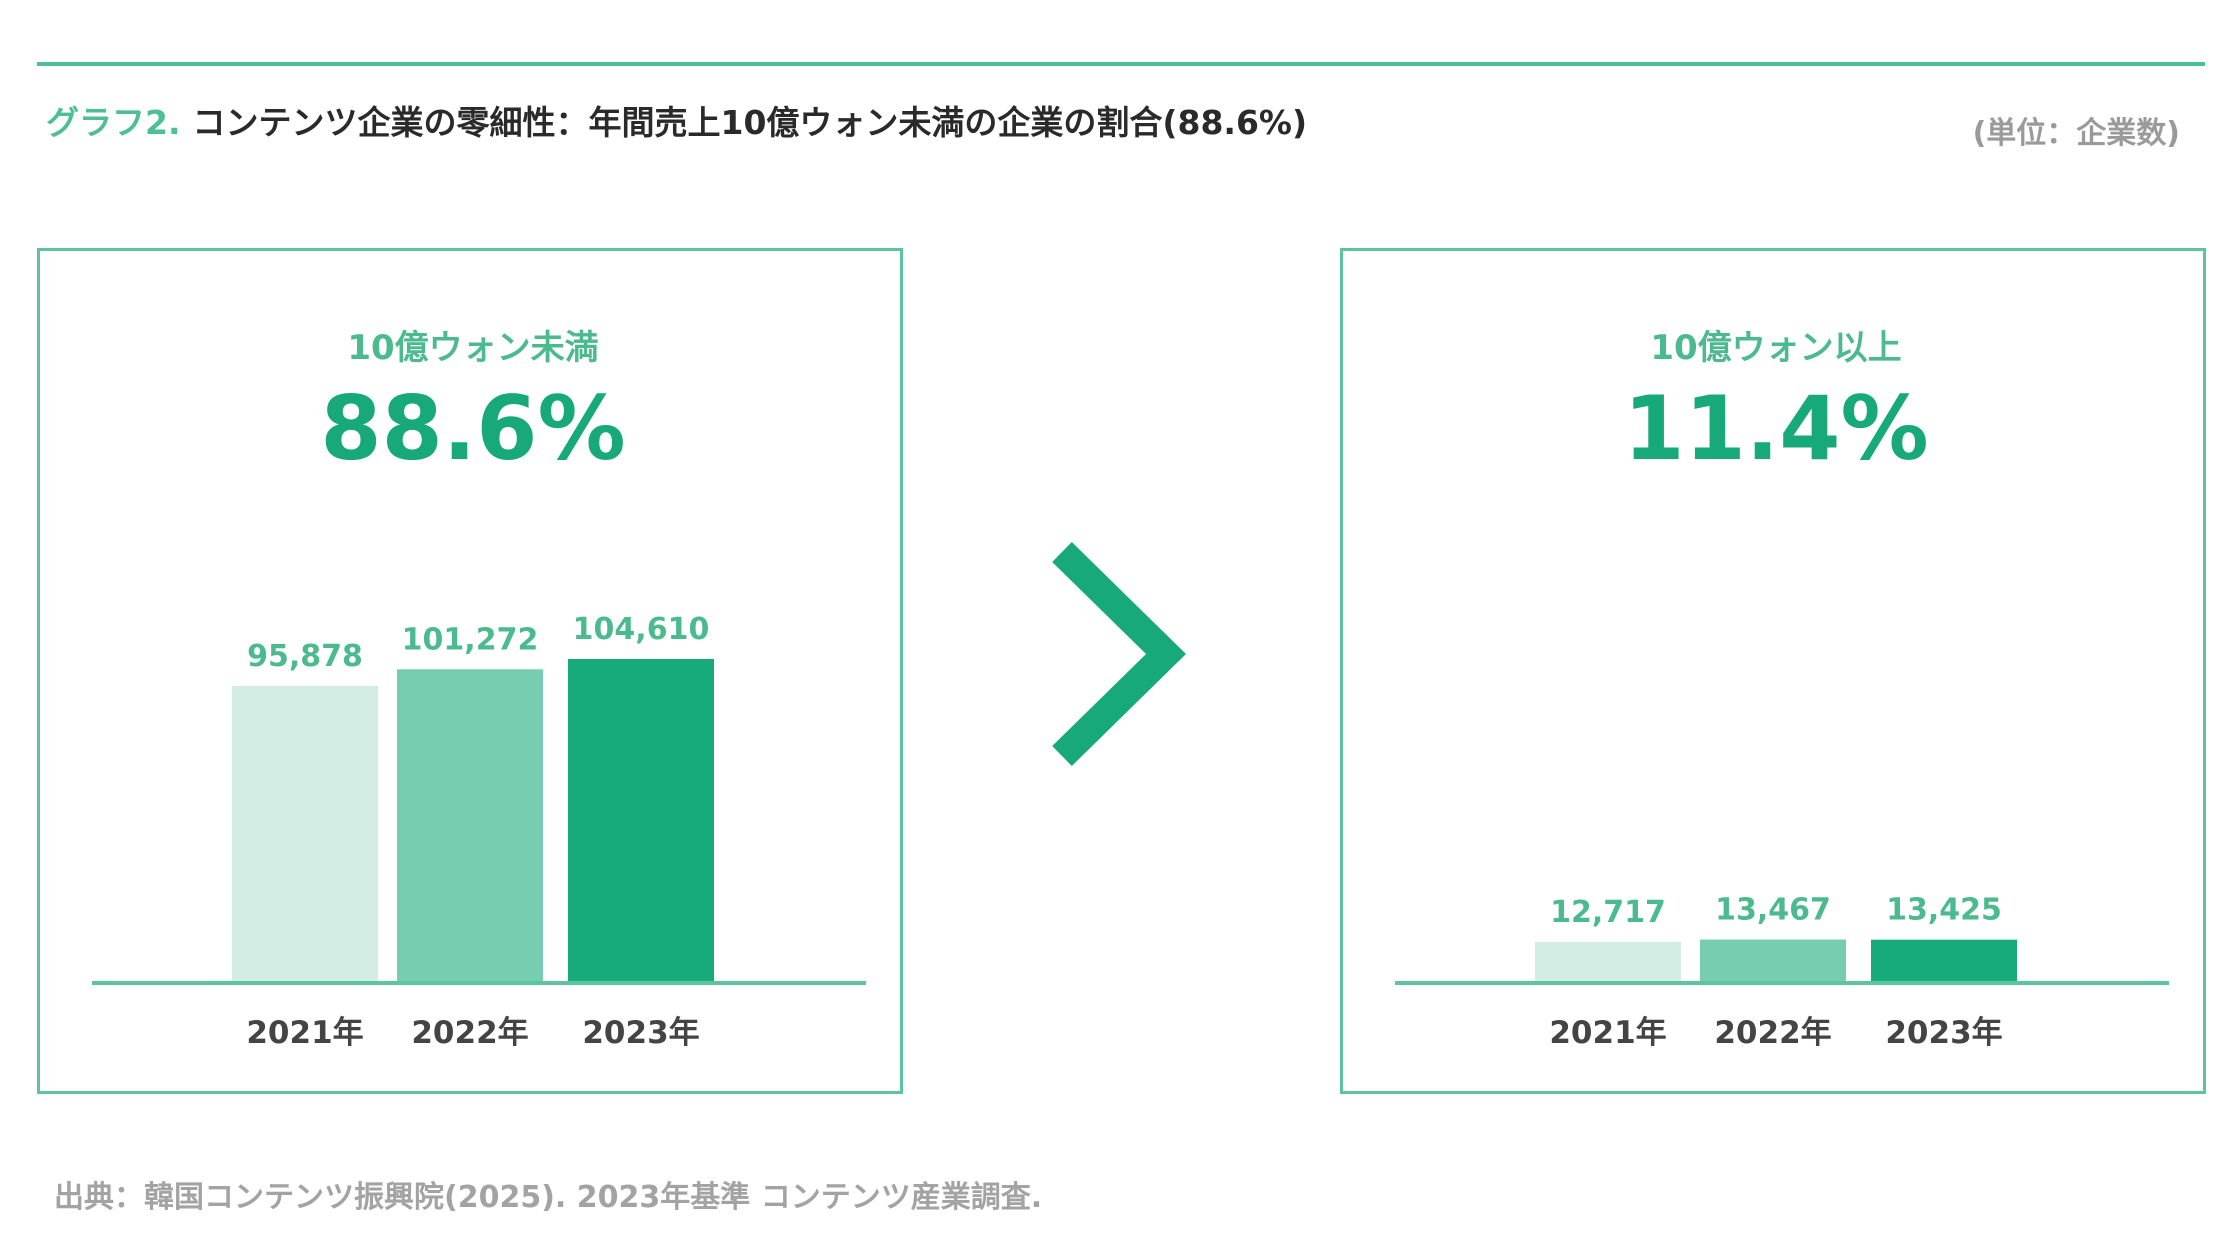 Image resolution: width=2240 pixels, height=1260 pixels. Describe the element at coordinates (472, 348) in the screenshot. I see `panel-heading: 10億ウォン未満` at that location.